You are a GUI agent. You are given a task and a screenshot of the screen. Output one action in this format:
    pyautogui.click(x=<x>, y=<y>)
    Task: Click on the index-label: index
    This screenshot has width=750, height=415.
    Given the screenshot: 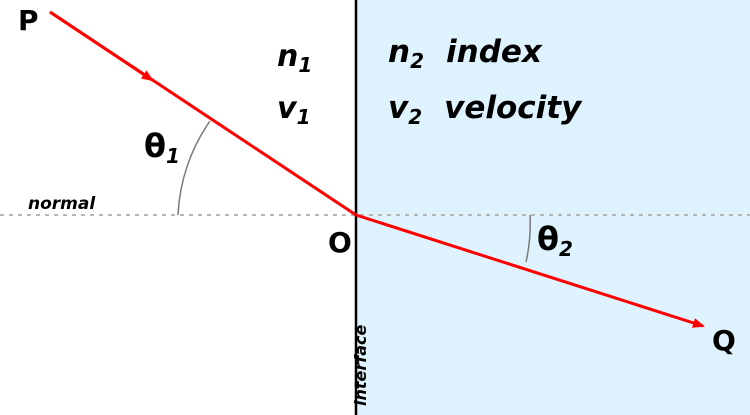 What is the action you would take?
    pyautogui.click(x=494, y=52)
    